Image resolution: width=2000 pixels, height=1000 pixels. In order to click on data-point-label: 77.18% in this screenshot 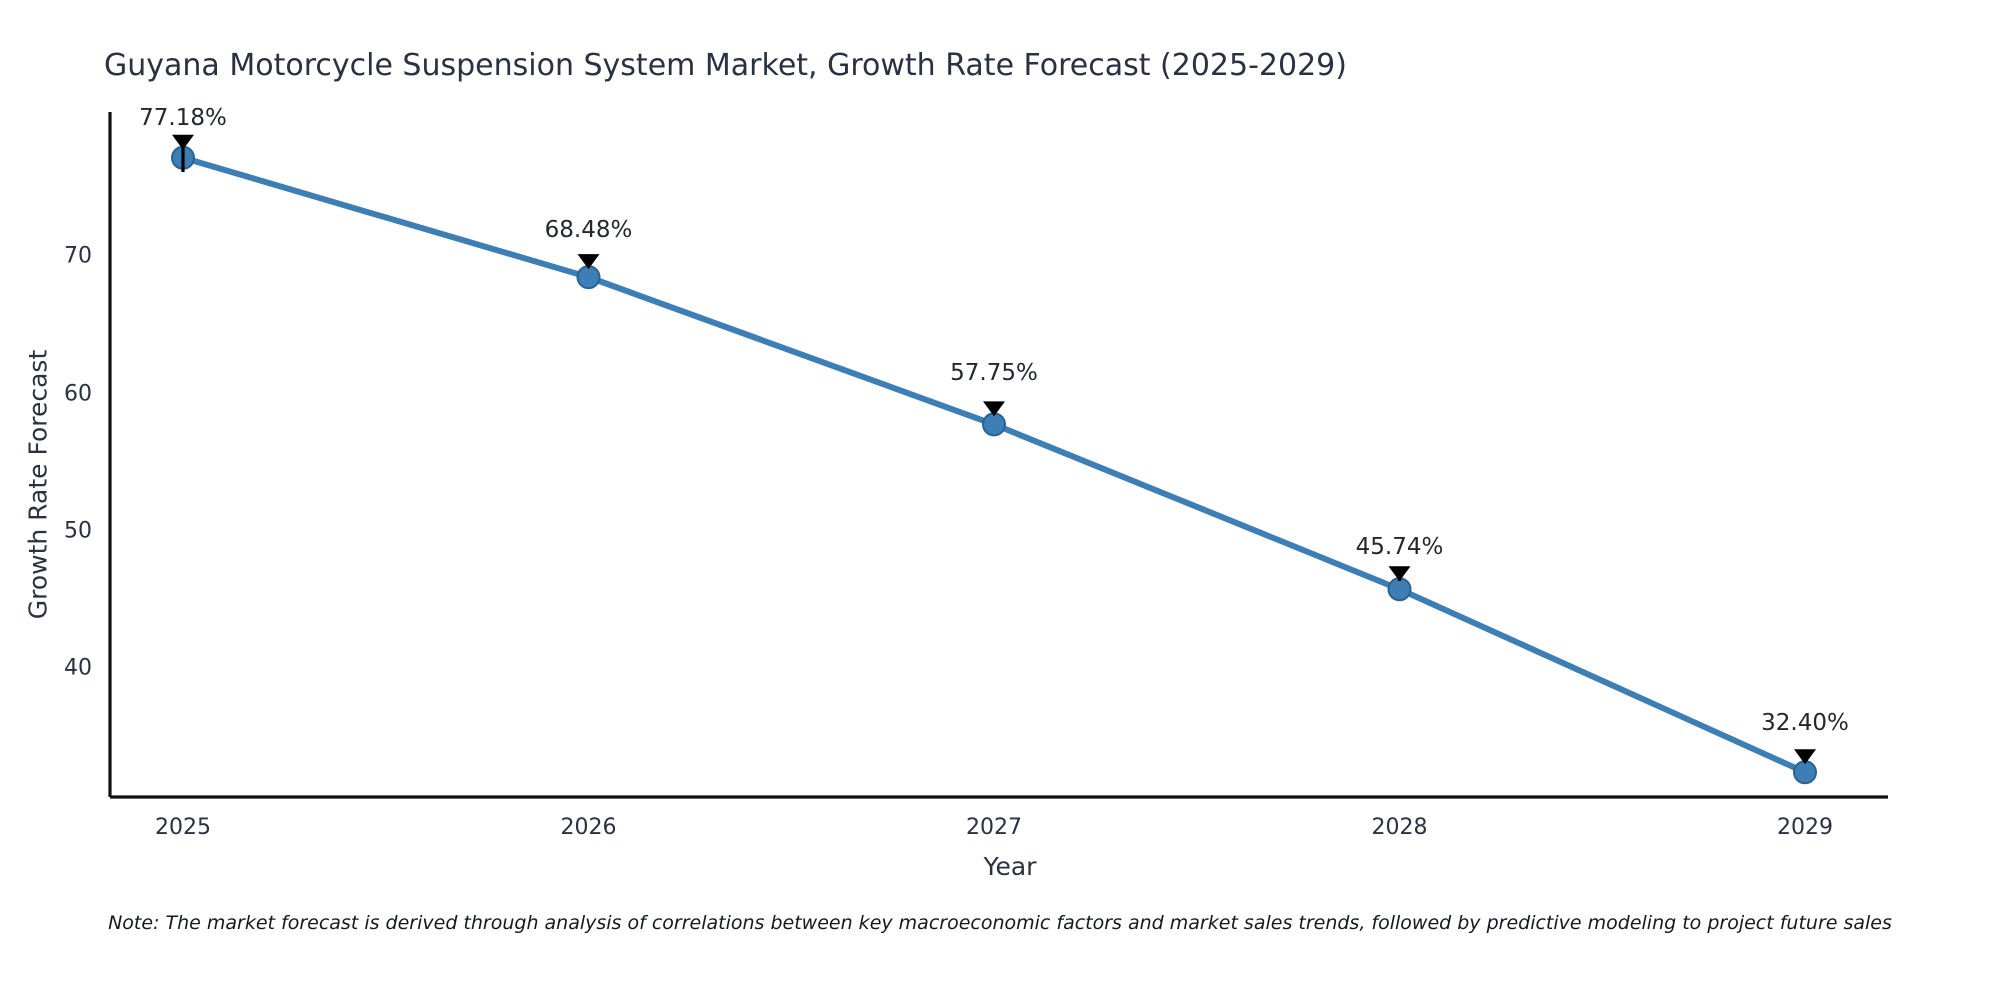, I will do `click(183, 118)`.